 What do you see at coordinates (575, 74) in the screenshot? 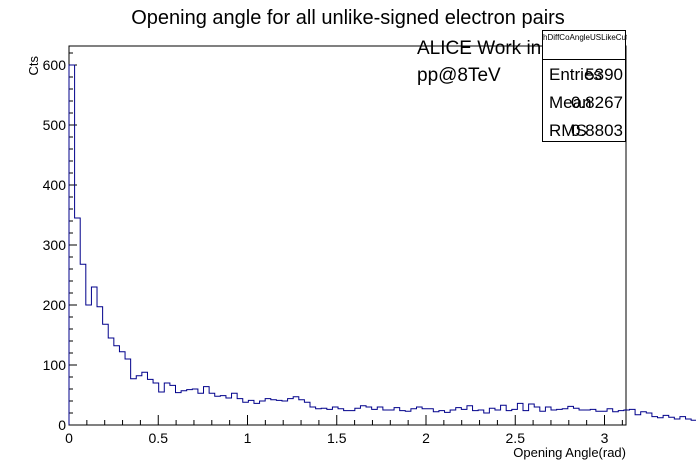
I see `stats-entries-label: Entries` at bounding box center [575, 74].